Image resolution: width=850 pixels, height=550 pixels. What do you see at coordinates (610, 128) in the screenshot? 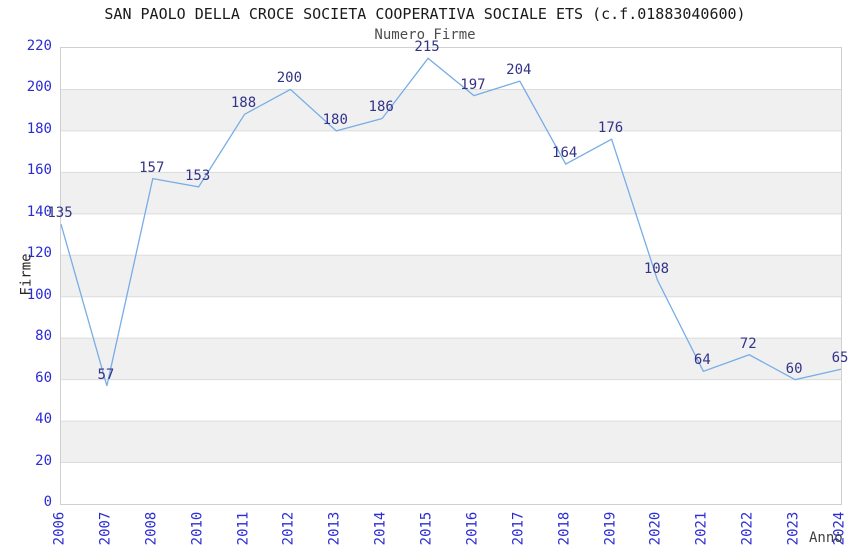
I see `data-point-label: 176` at bounding box center [610, 128].